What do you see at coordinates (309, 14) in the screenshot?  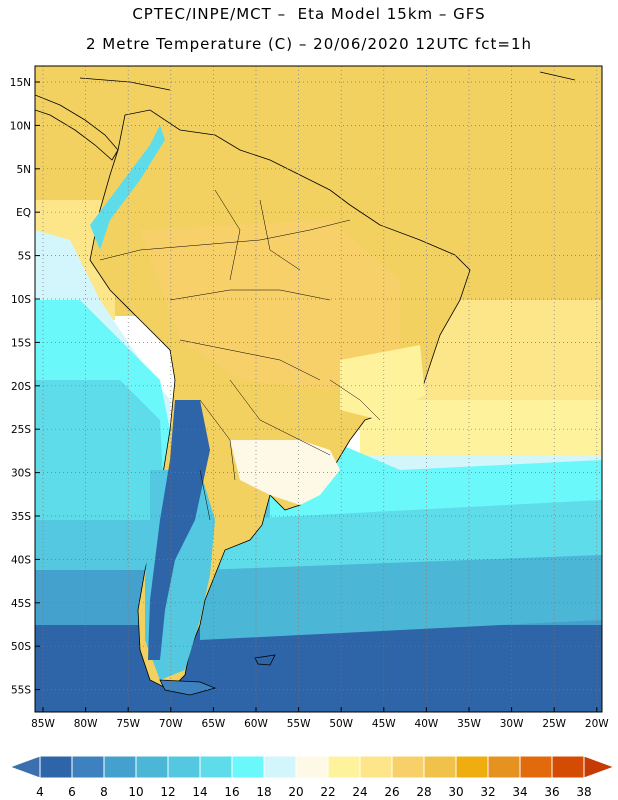 I see `map-title-line-1: CPTEC/INPE/MCT – Eta Model 15km – GFS` at bounding box center [309, 14].